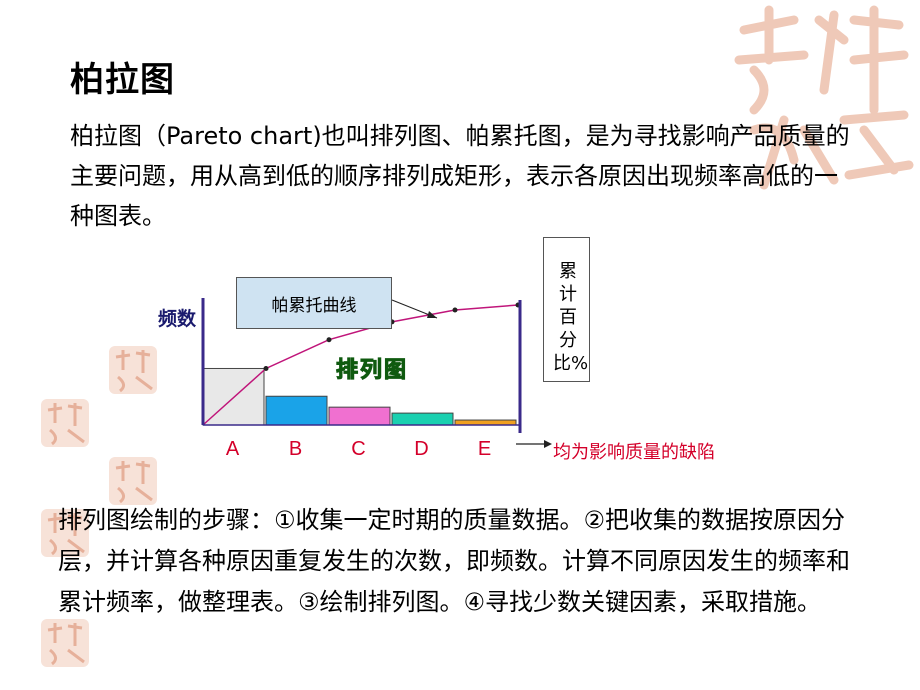 Image resolution: width=920 pixels, height=690 pixels. I want to click on x-tick-label: D, so click(421, 449).